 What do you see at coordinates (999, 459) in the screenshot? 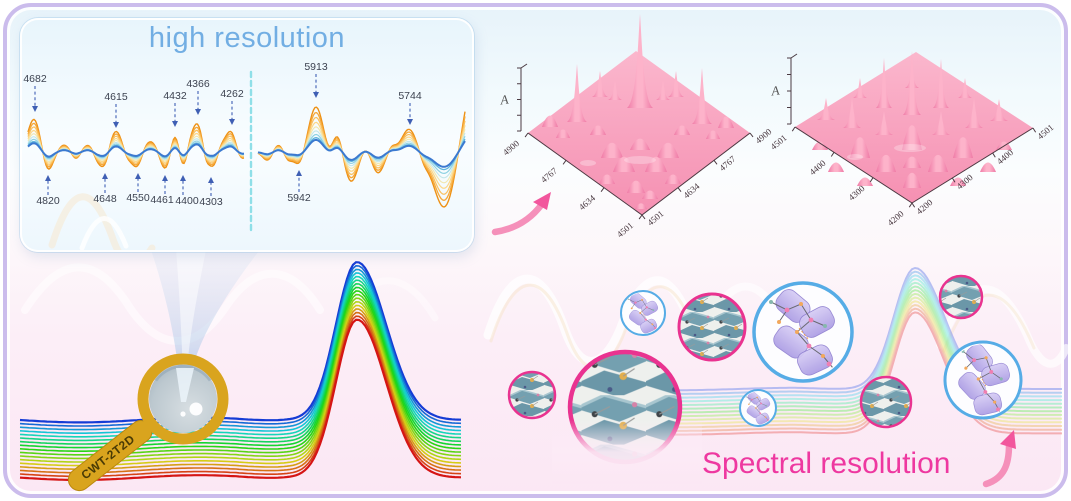
I see `caption-arrow` at bounding box center [999, 459].